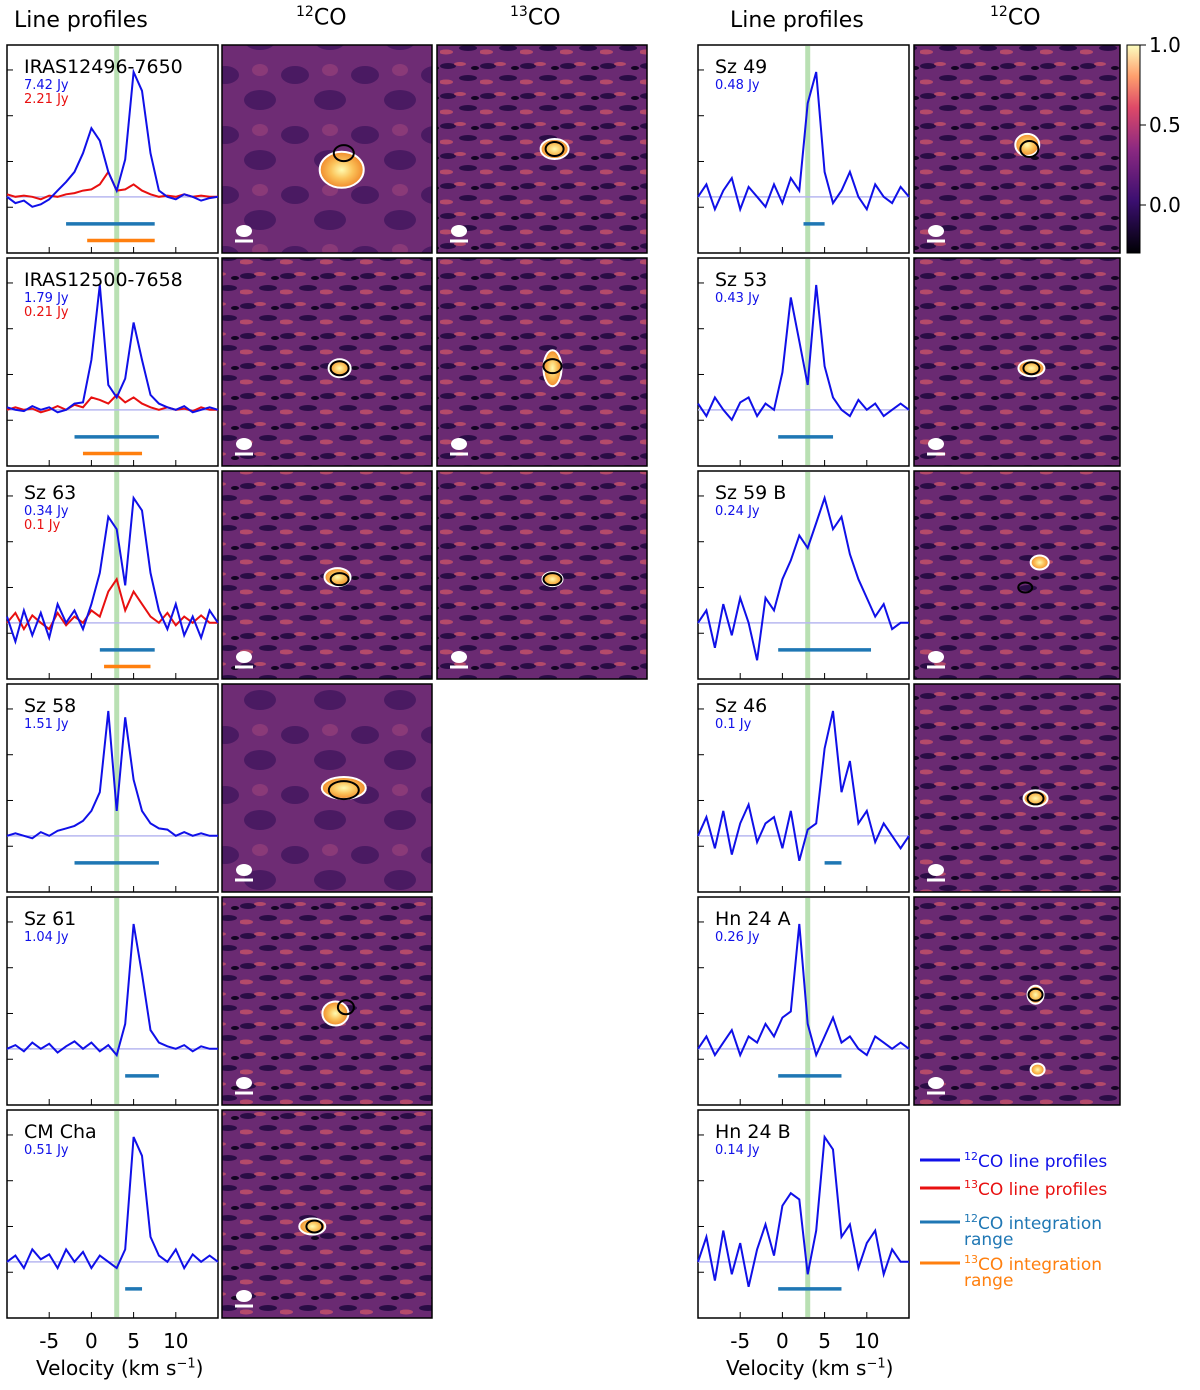 Image resolution: width=1200 pixels, height=1390 pixels. What do you see at coordinates (106, 1368) in the screenshot?
I see `xlabel-left-main: Velocity (km s` at bounding box center [106, 1368].